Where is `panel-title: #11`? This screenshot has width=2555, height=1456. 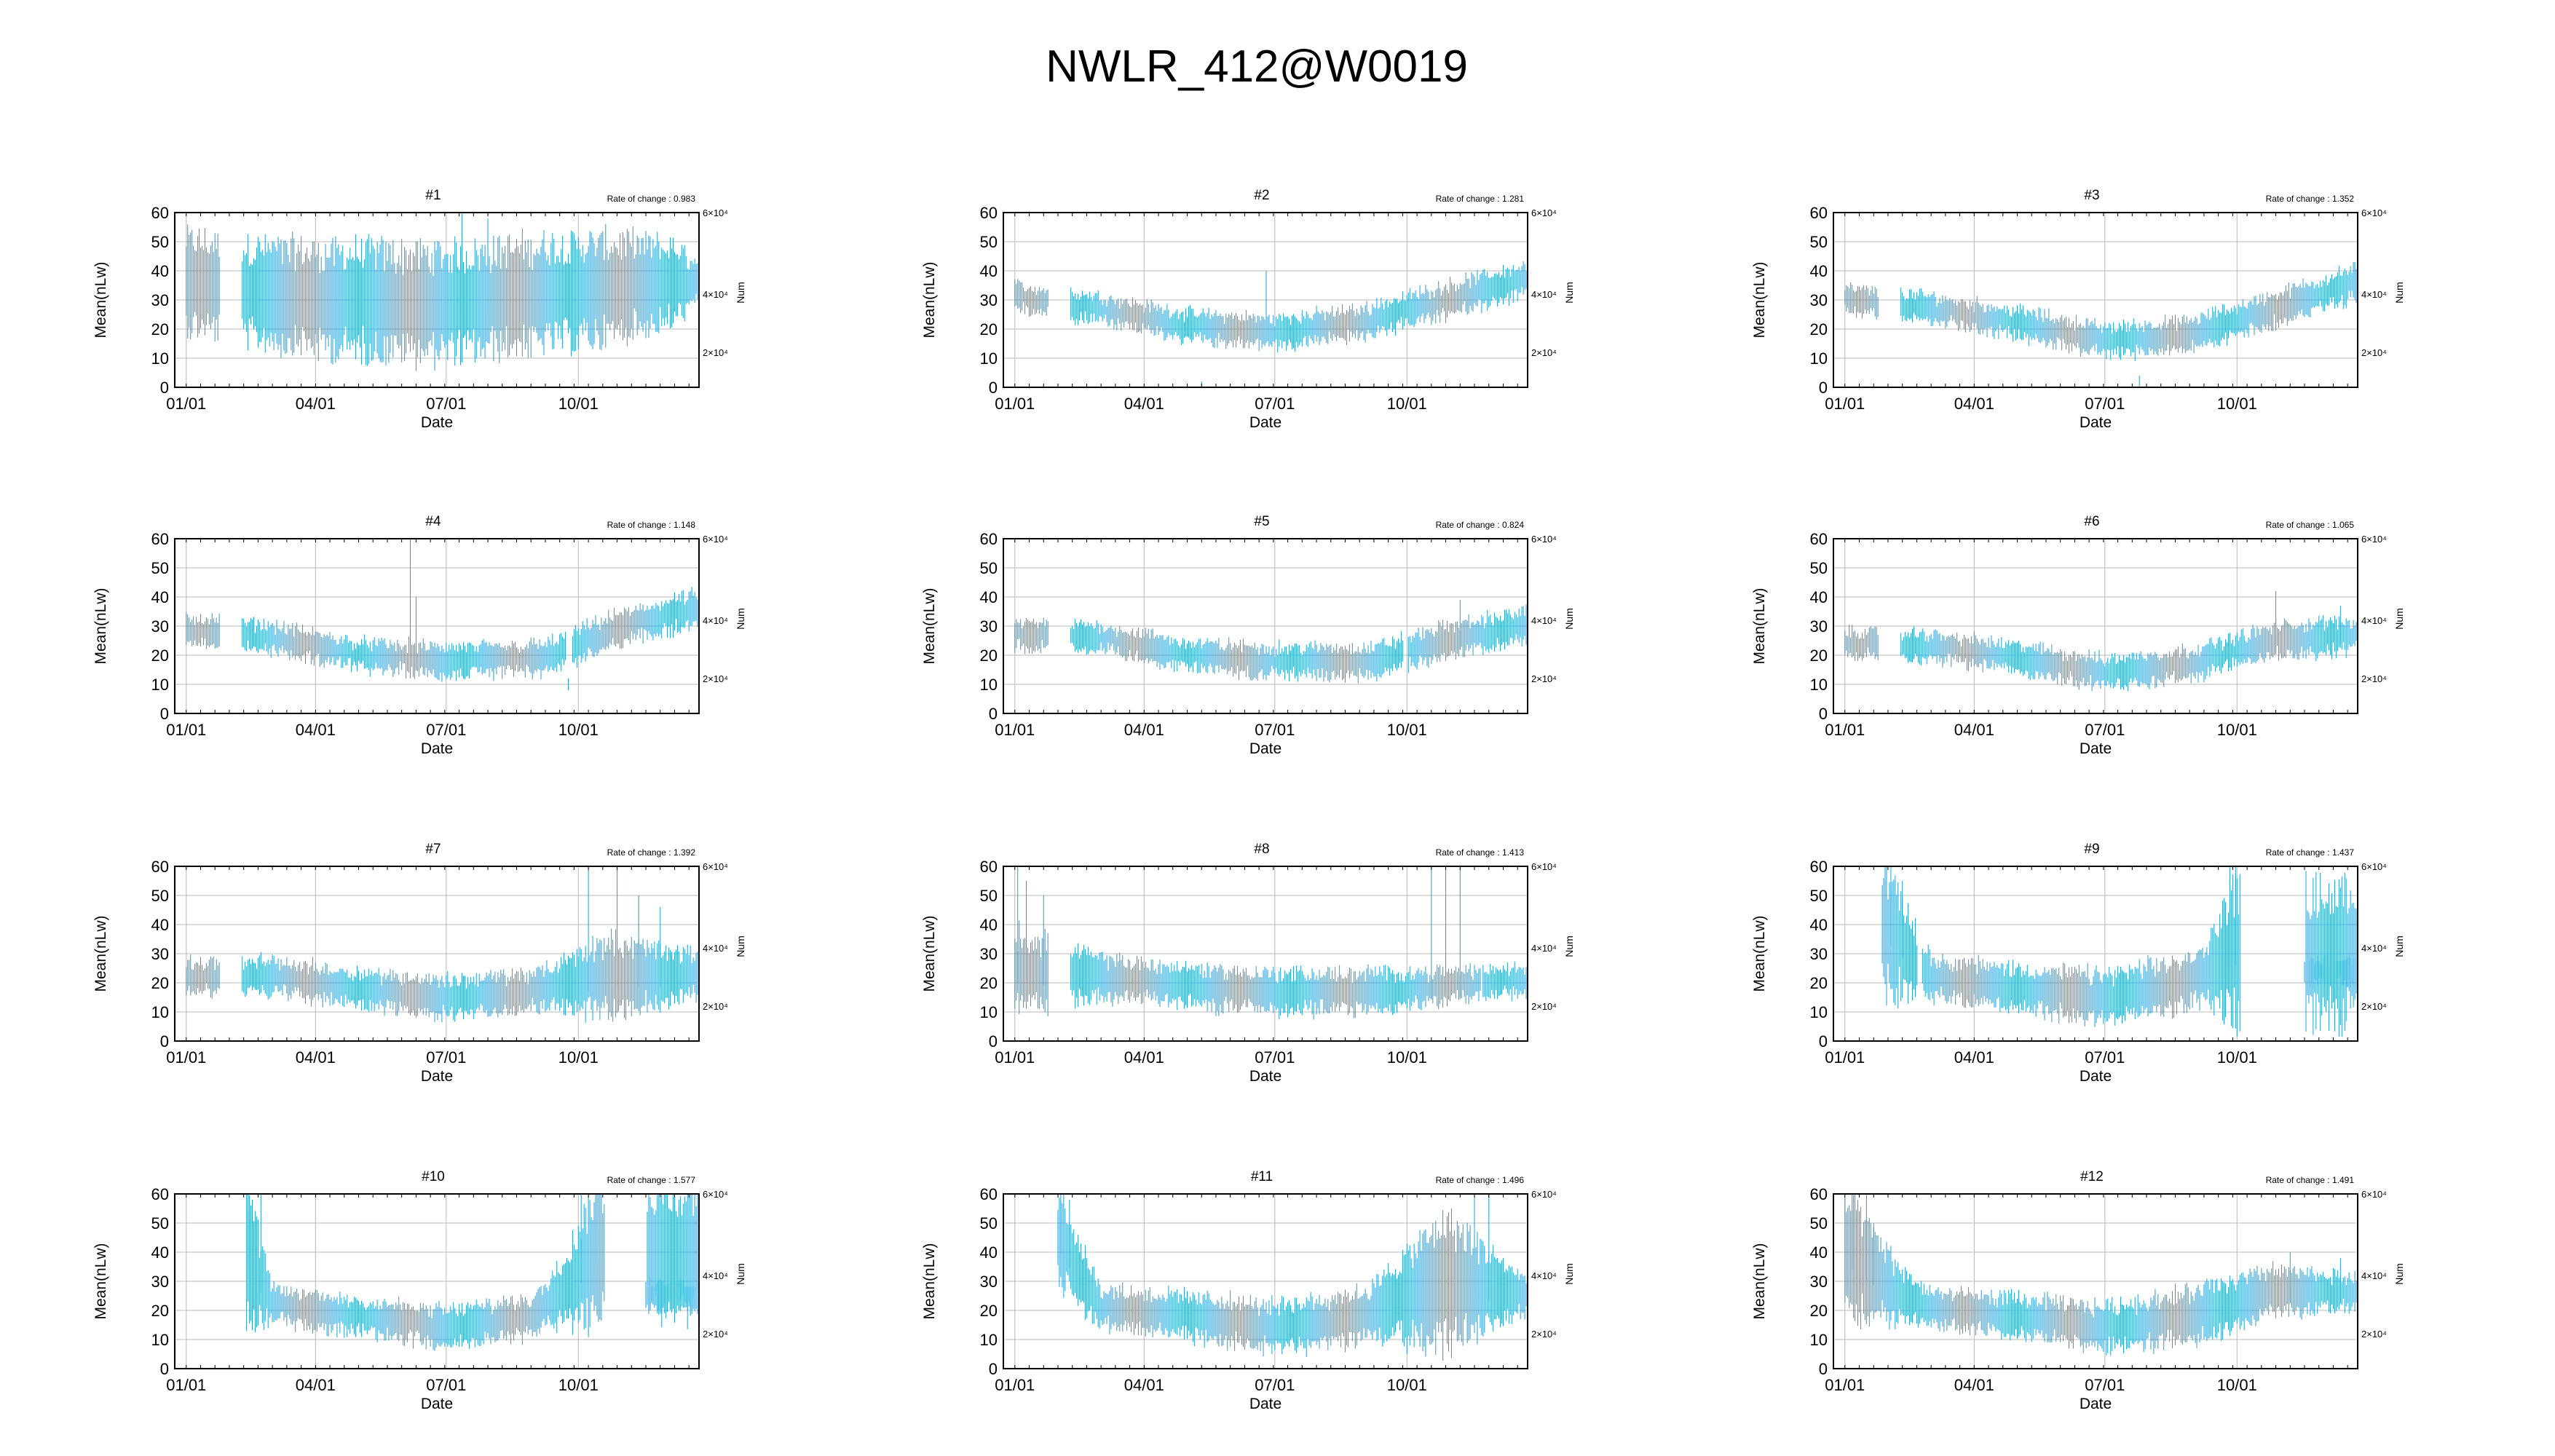 panel-title: #11 is located at coordinates (1262, 1176).